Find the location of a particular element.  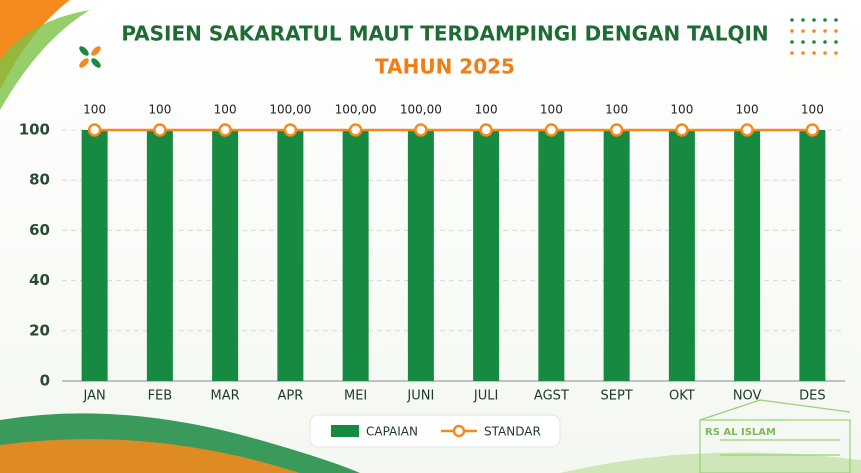

x-tick-label: OKT is located at coordinates (682, 396).